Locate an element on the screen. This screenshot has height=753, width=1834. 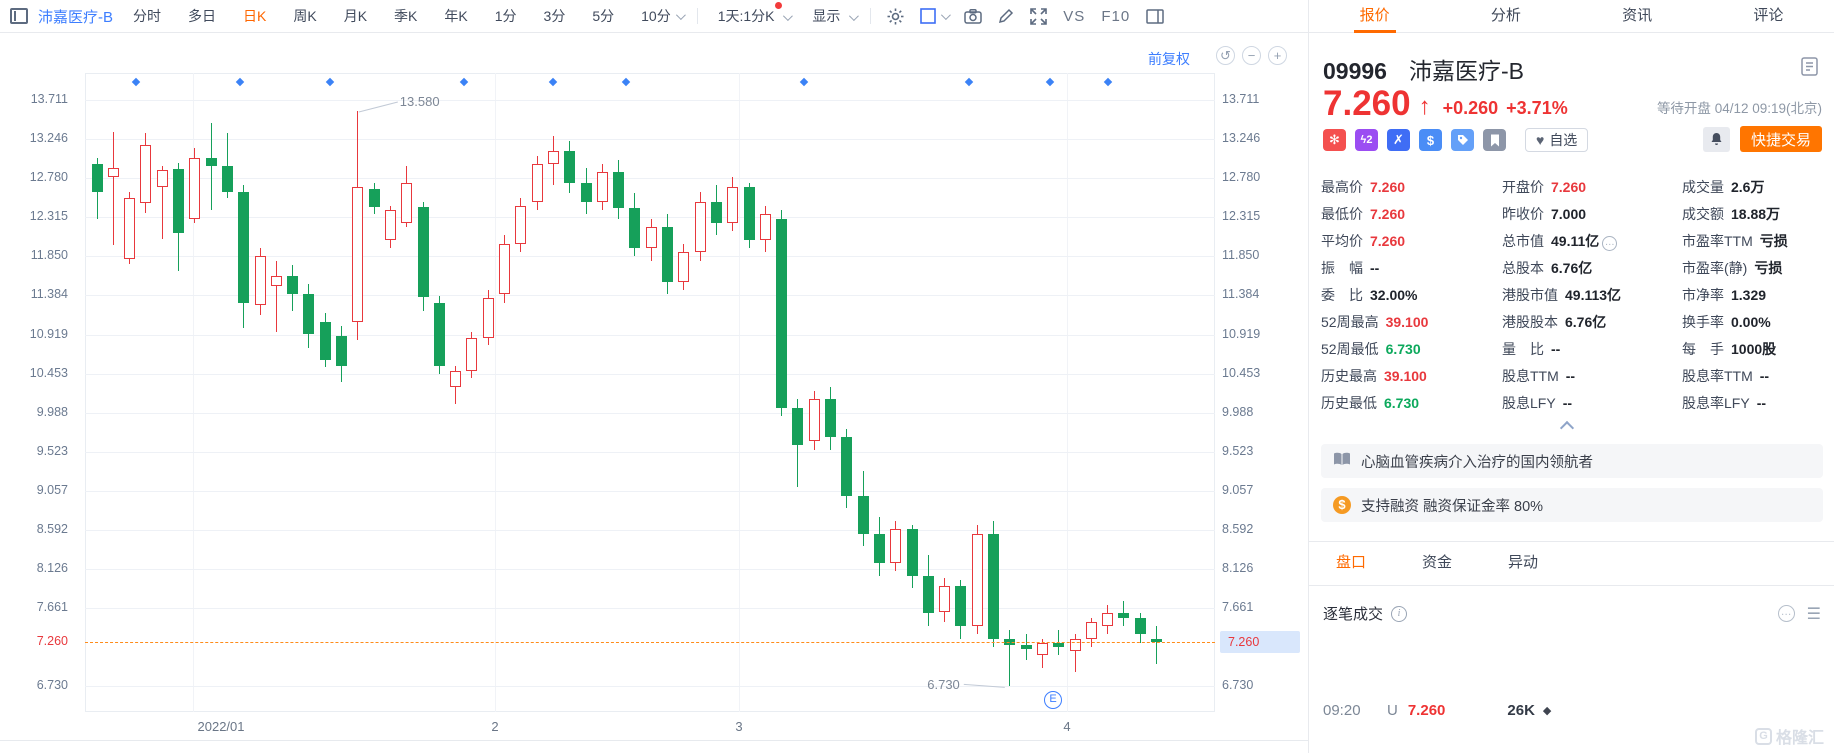
period-tab-分时: 分时 is located at coordinates (147, 16).